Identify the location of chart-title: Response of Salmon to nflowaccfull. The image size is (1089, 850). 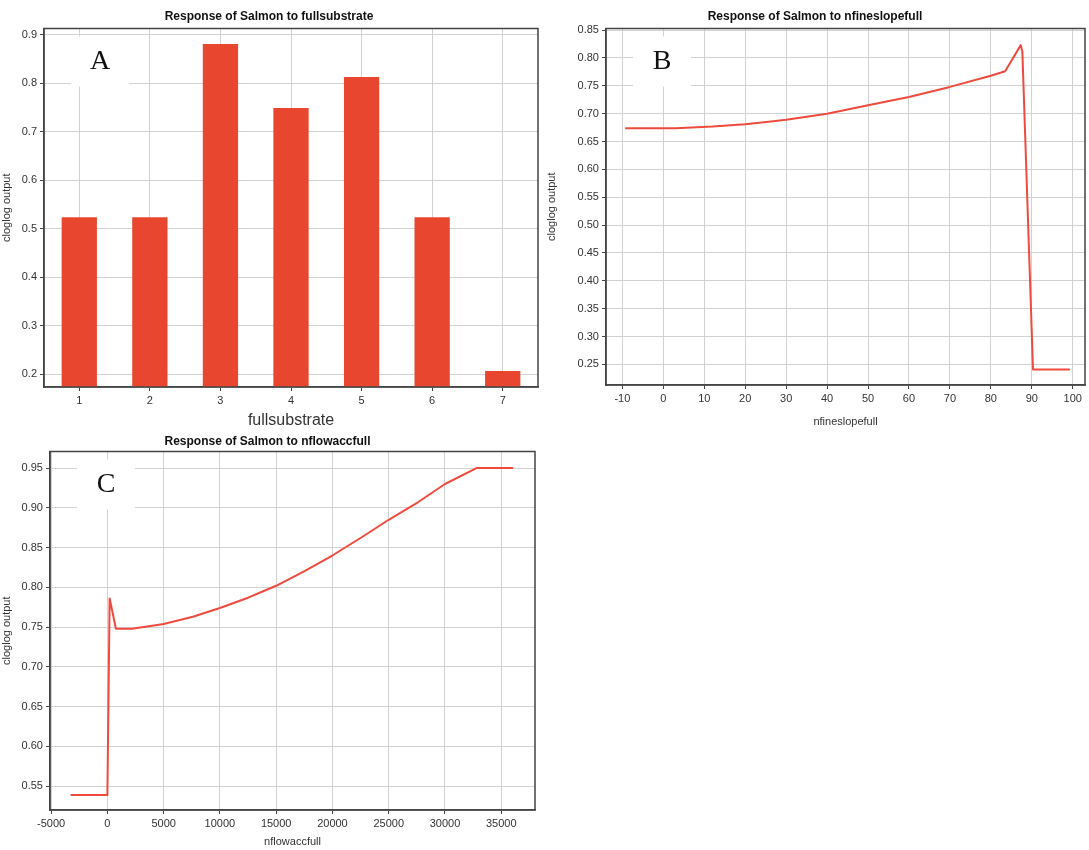
(267, 440).